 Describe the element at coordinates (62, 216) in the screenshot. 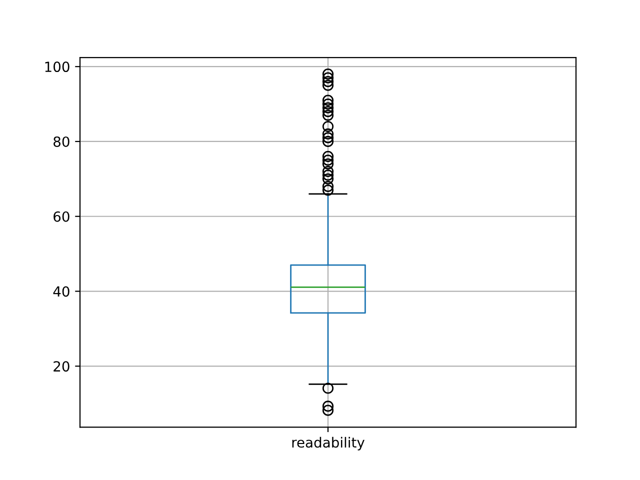

I see `y-tick-label: 60` at that location.